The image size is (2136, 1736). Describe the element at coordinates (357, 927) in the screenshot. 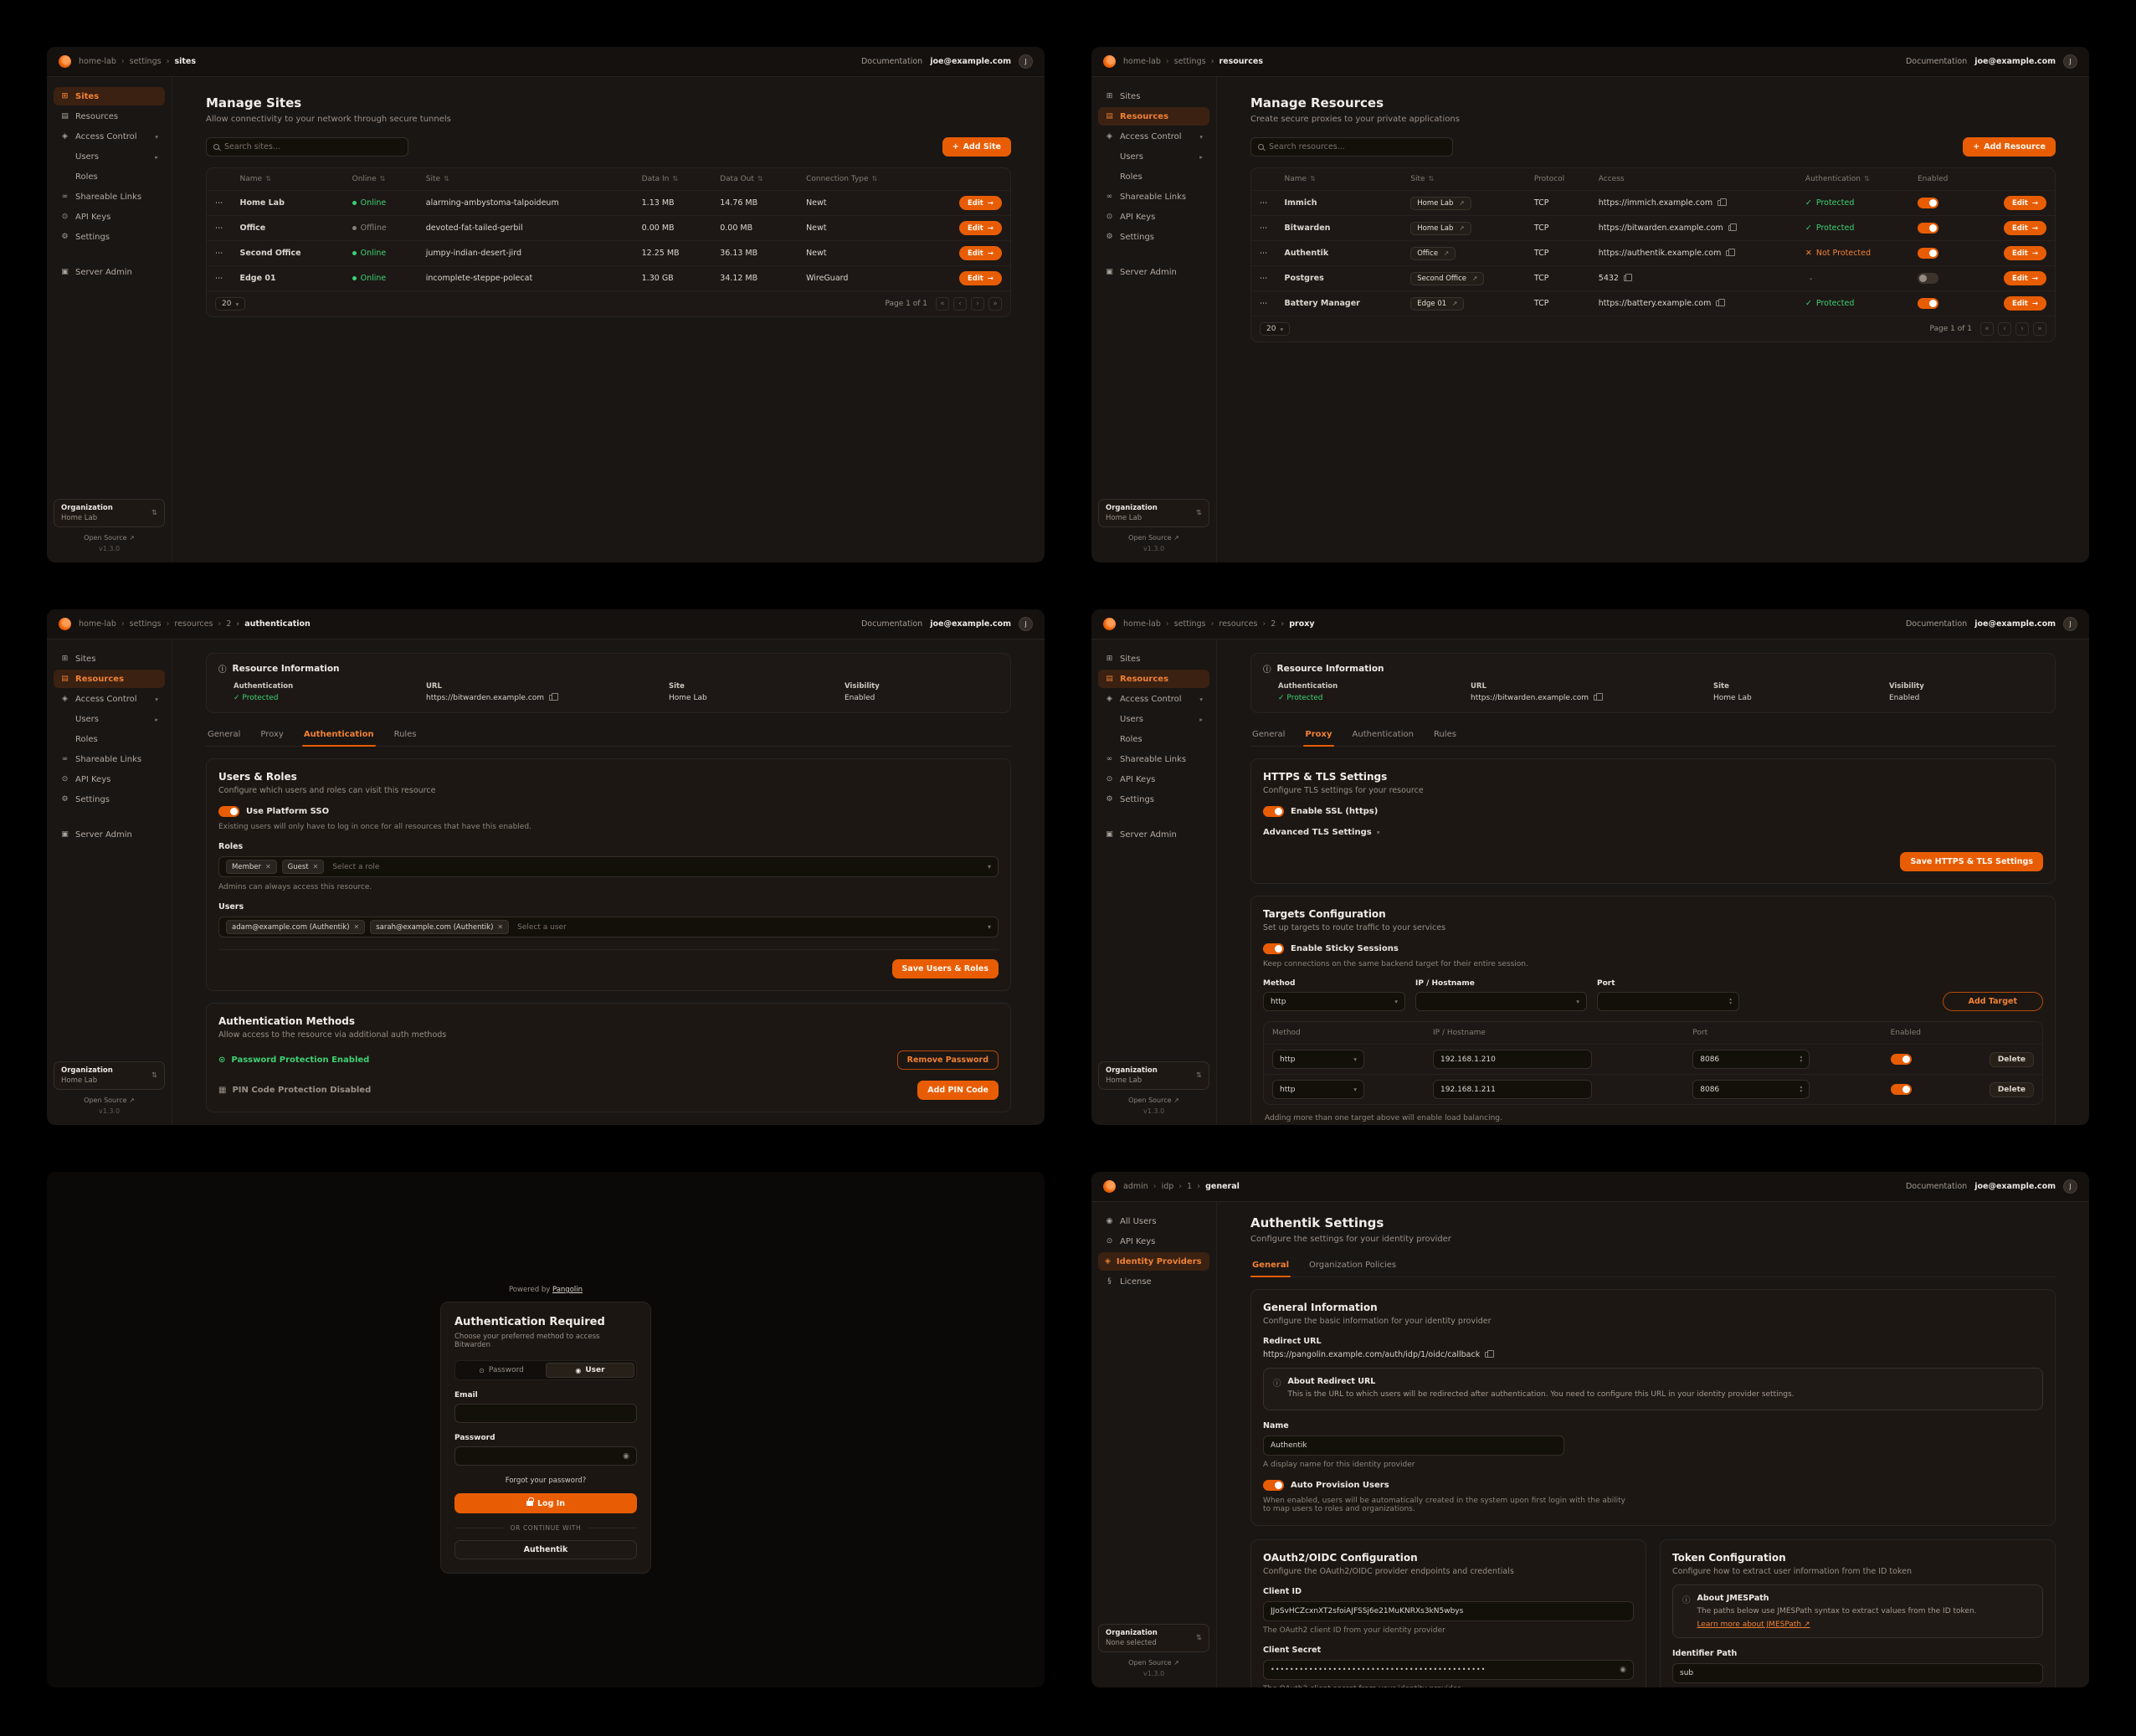

I see `remove-chip-icon: ✕` at that location.